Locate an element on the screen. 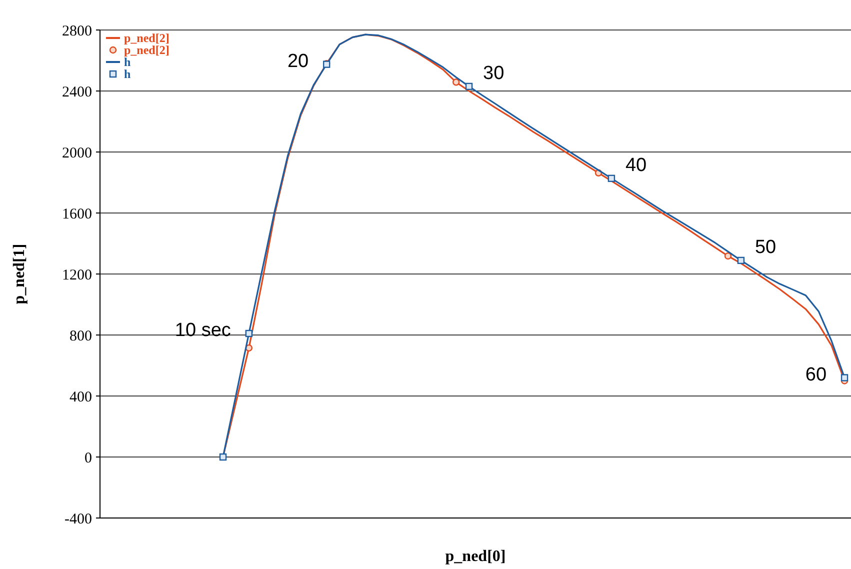  y-axis-title: p_ned[1] is located at coordinates (19, 274).